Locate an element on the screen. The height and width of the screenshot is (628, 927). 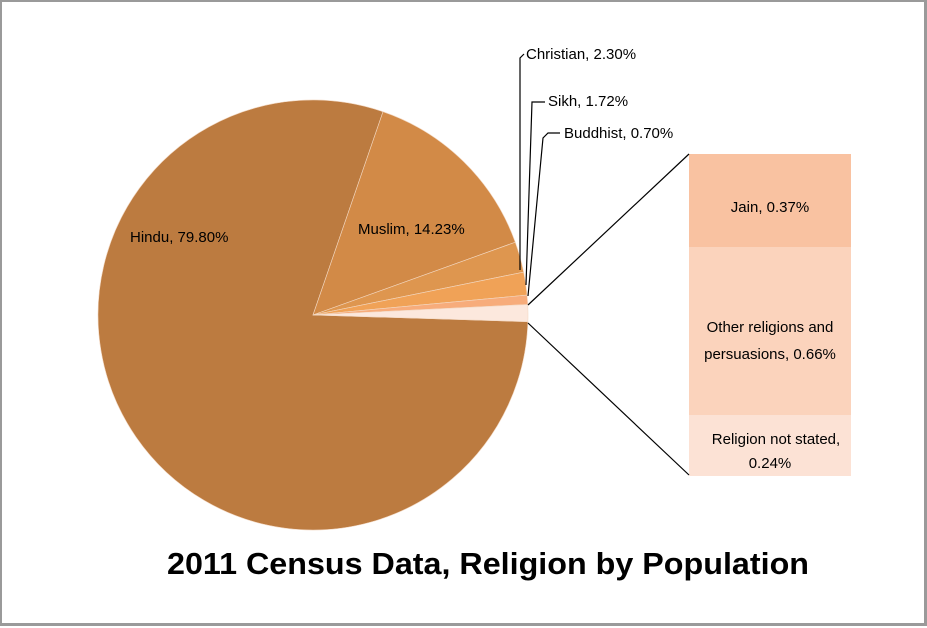
label-christian: Christian, 2.30% is located at coordinates (581, 54).